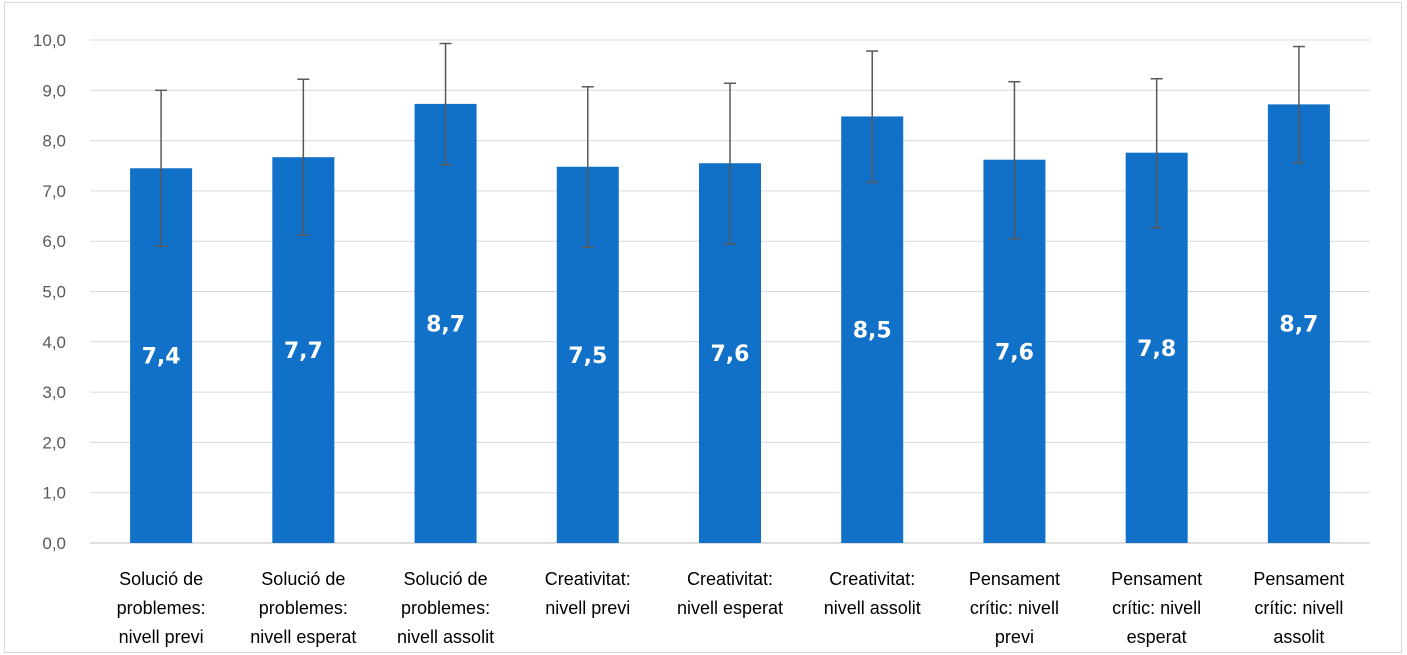 This screenshot has height=655, width=1407. I want to click on y-tick-label: 6,0, so click(54, 241).